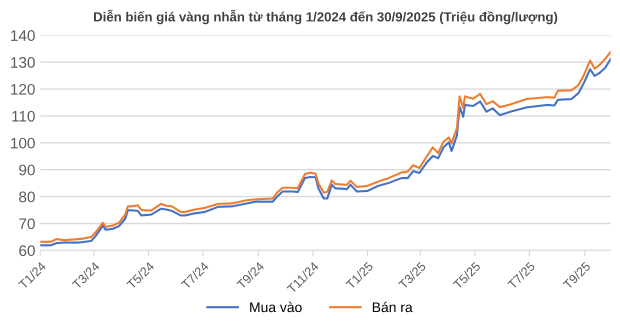  I want to click on legend-label: Bán ra, so click(392, 307).